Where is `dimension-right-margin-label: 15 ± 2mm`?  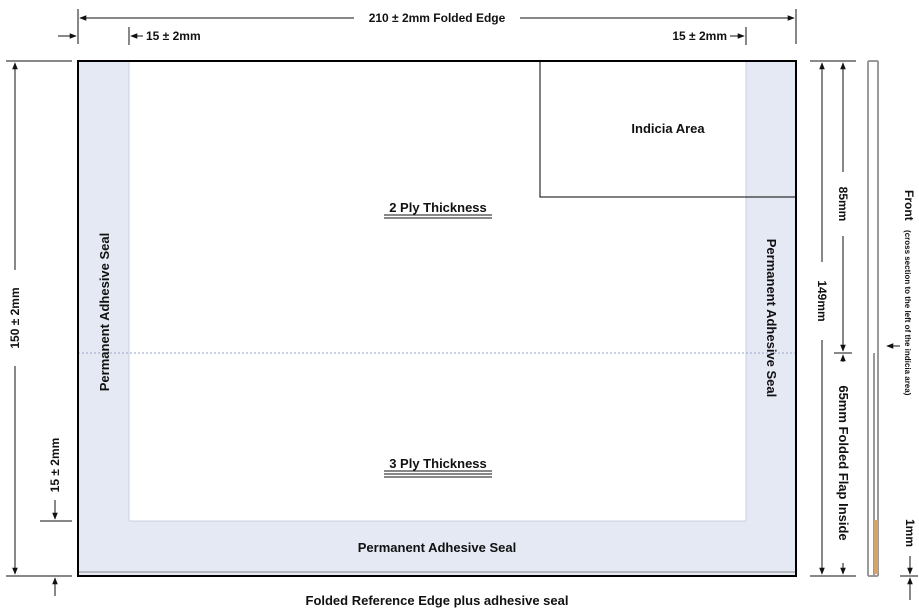
dimension-right-margin-label: 15 ± 2mm is located at coordinates (699, 36).